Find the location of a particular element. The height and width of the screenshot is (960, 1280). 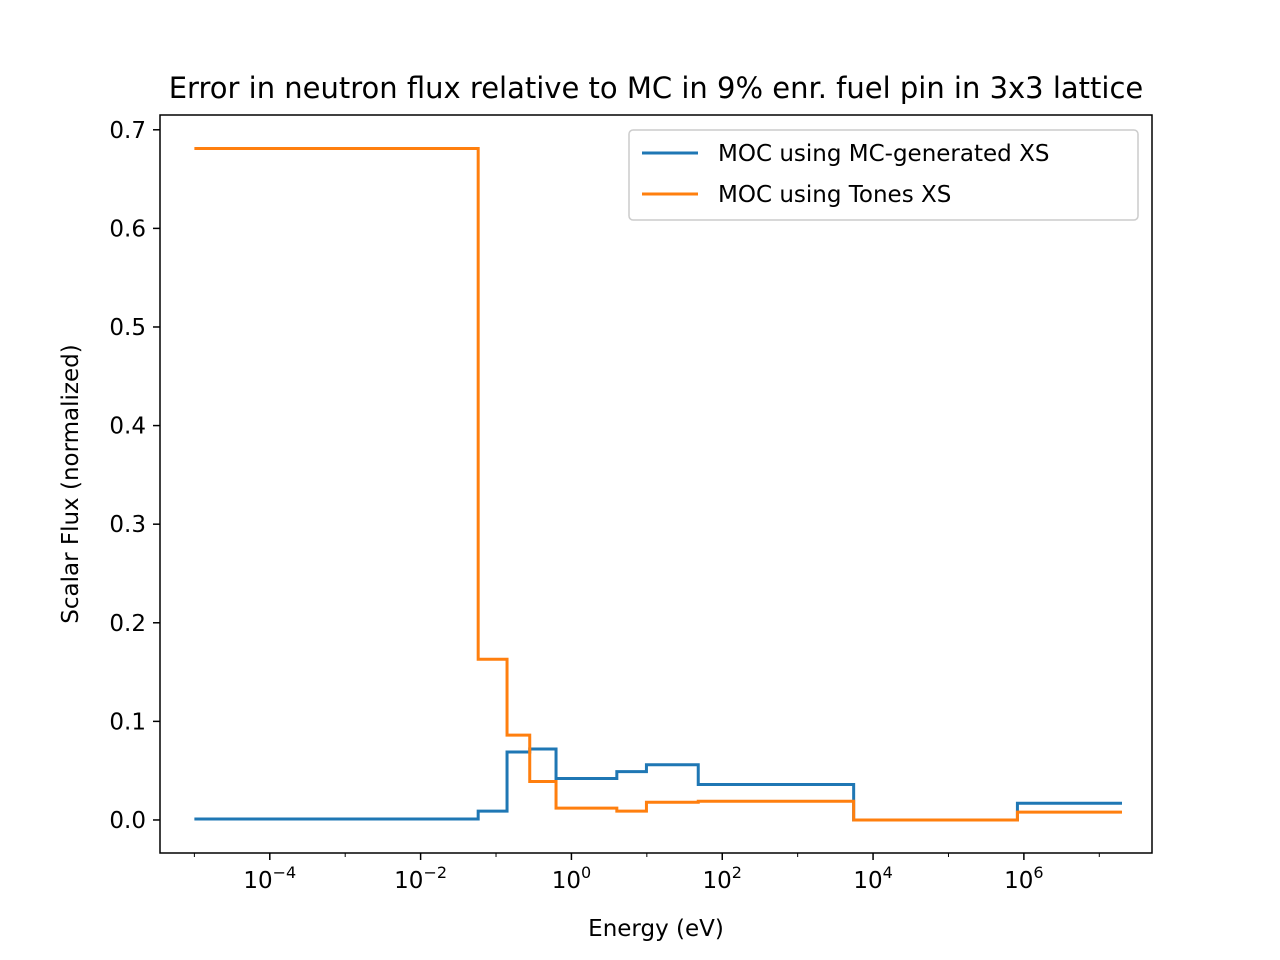

y-tick-label: 0.4 is located at coordinates (127, 427).